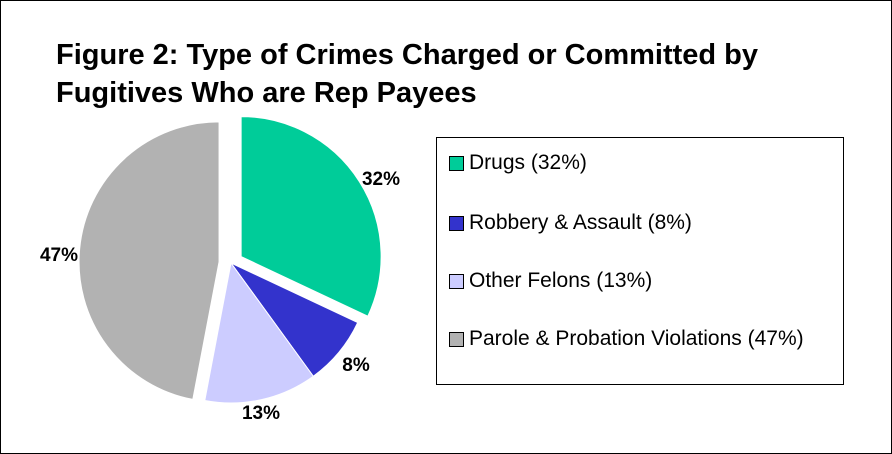  Describe the element at coordinates (456, 163) in the screenshot. I see `legend-swatch-drugs` at that location.